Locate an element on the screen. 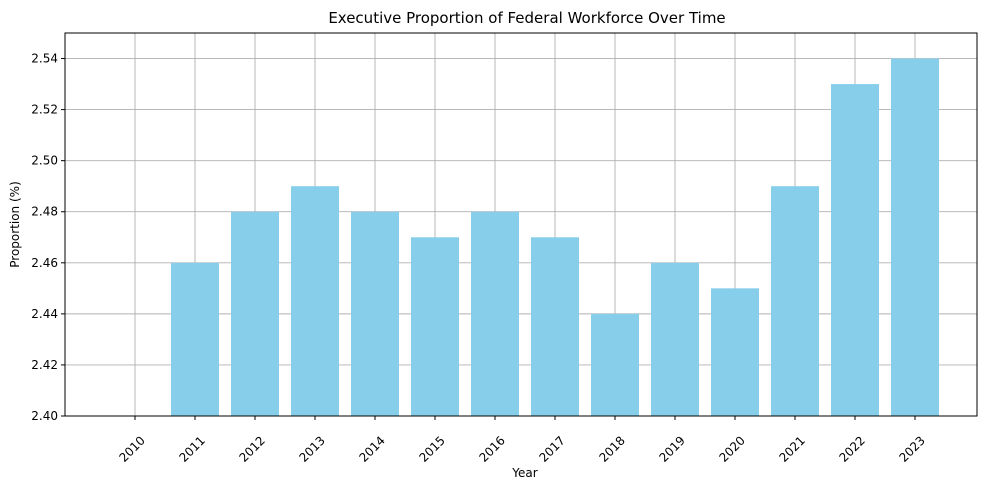 The image size is (989, 490). bar-2023 is located at coordinates (915, 237).